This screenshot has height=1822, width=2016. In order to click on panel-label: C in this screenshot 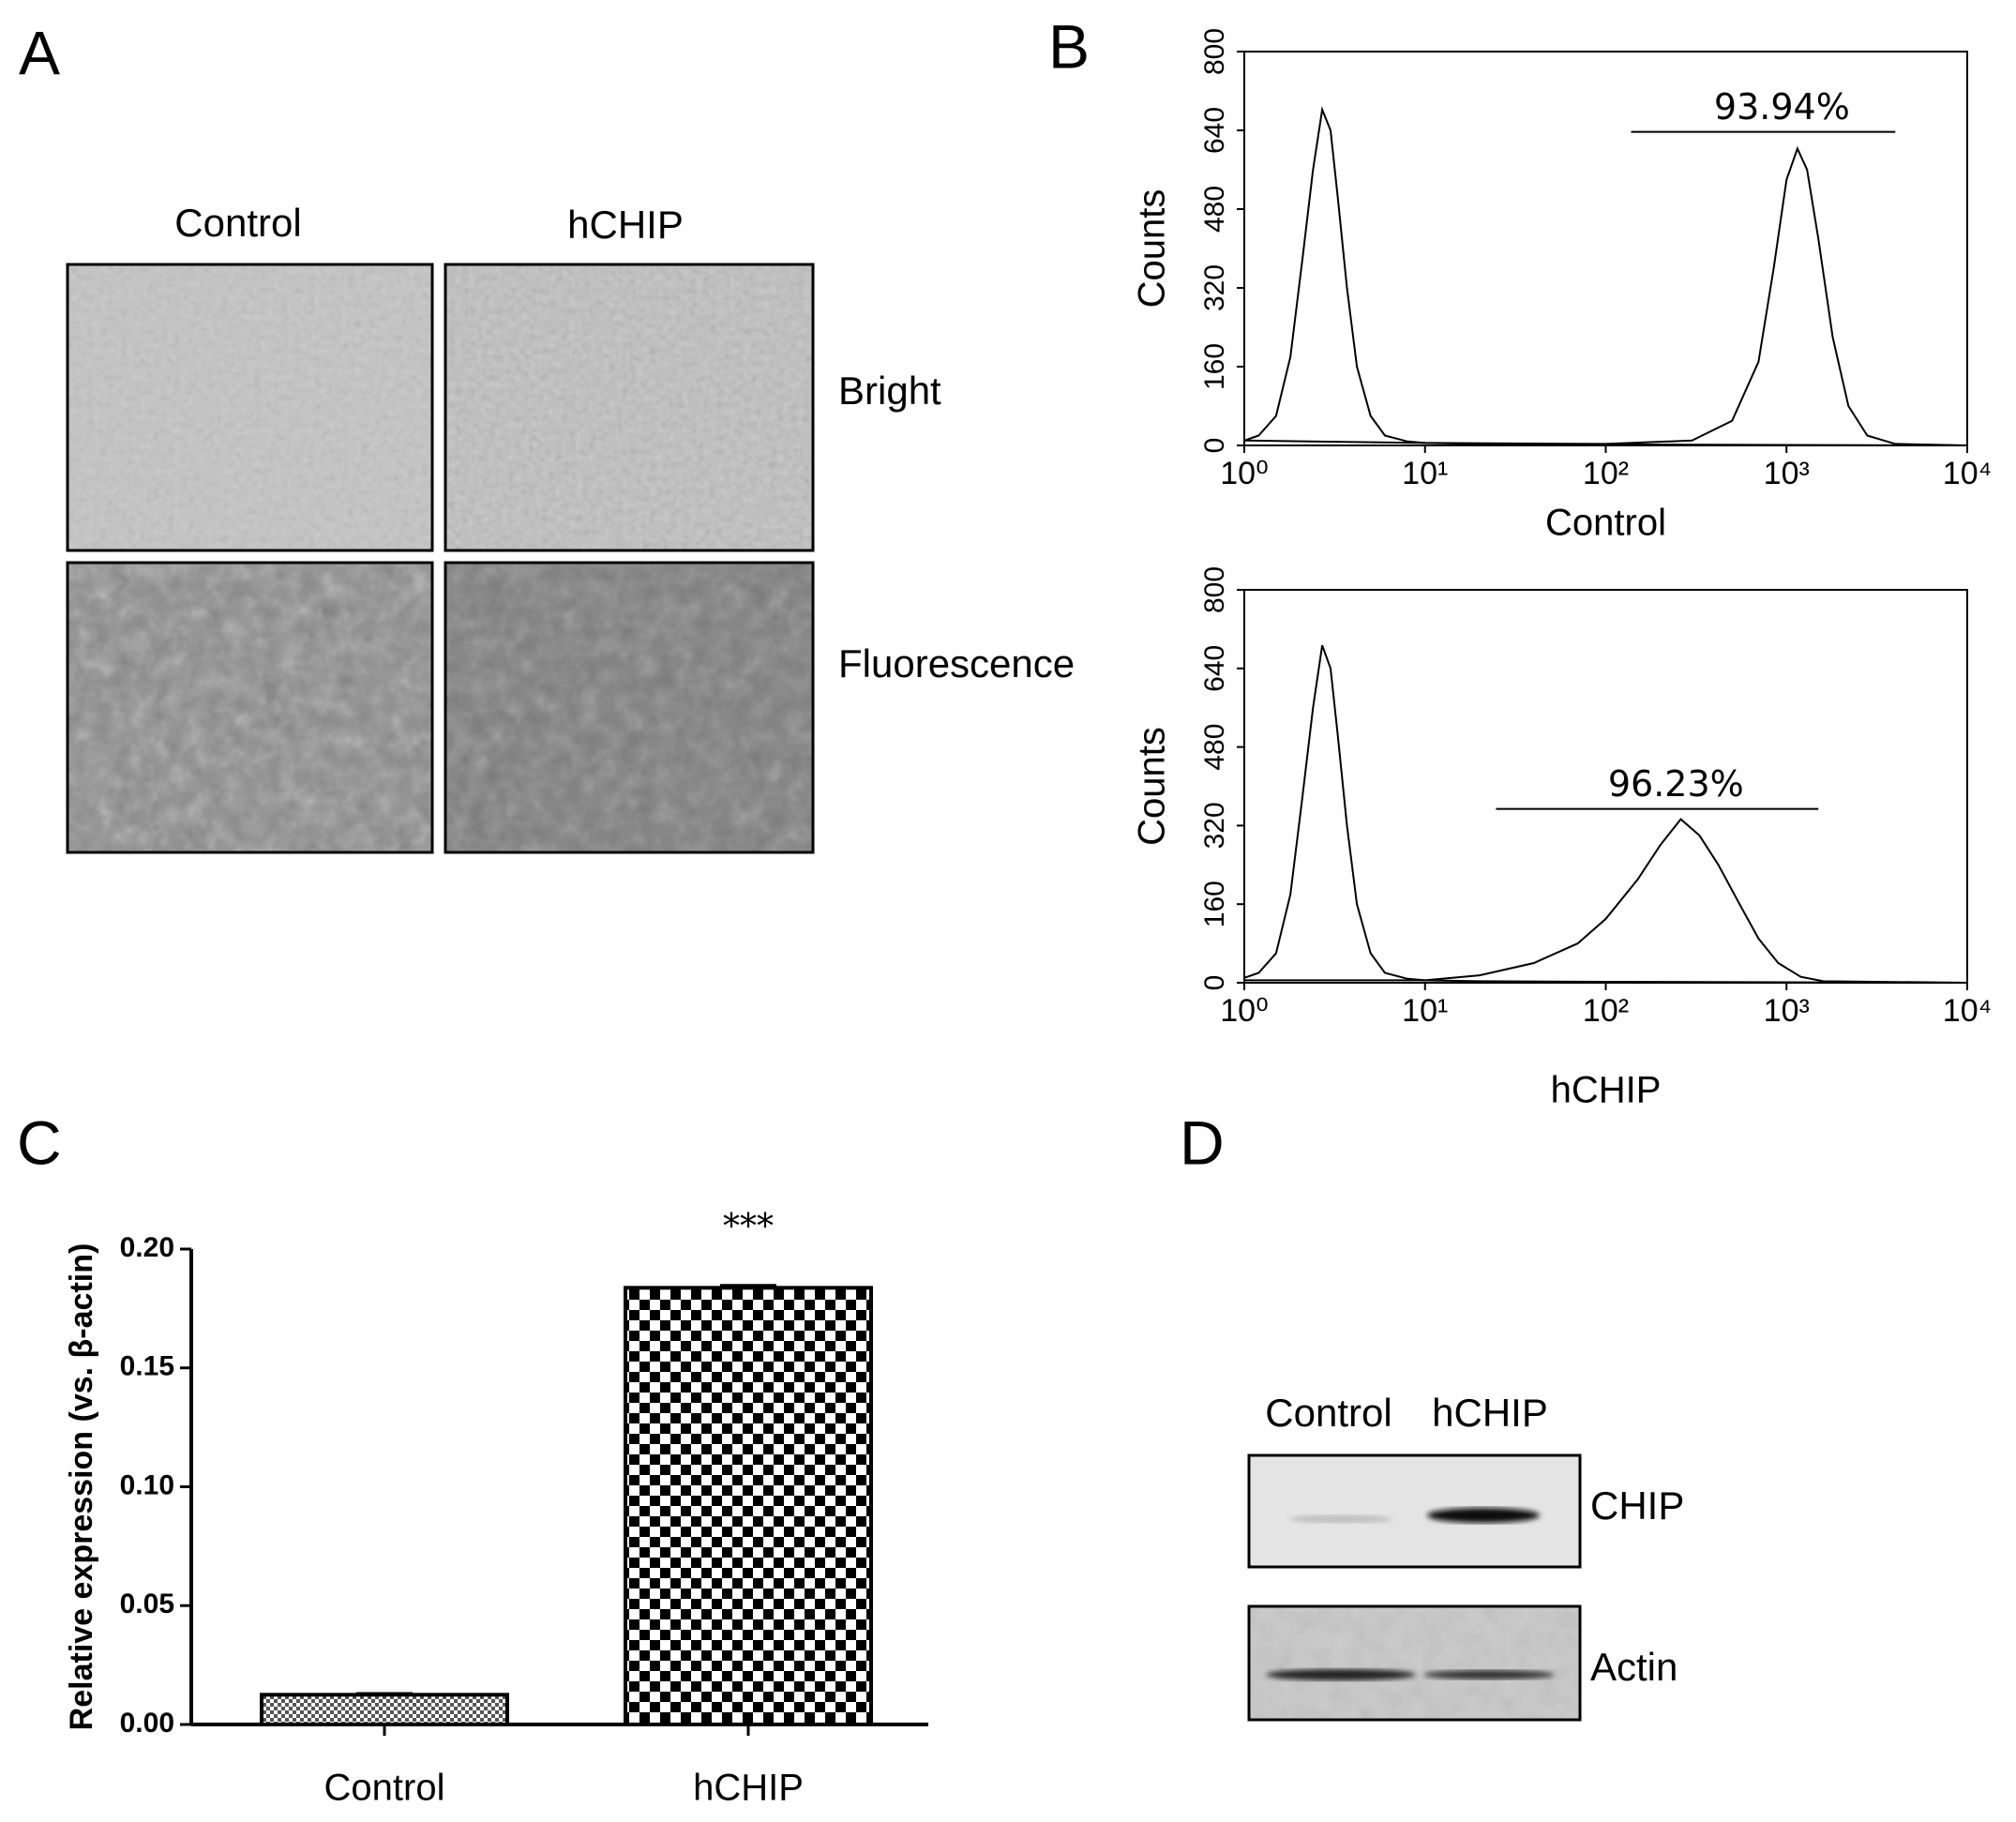, I will do `click(39, 1142)`.